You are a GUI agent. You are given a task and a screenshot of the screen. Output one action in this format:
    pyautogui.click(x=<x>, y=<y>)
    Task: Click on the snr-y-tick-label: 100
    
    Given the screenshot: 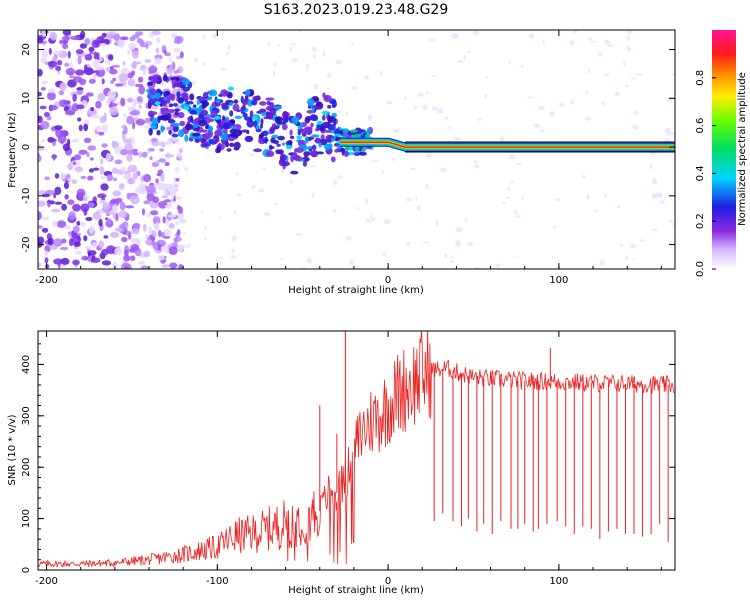 What is the action you would take?
    pyautogui.click(x=26, y=518)
    